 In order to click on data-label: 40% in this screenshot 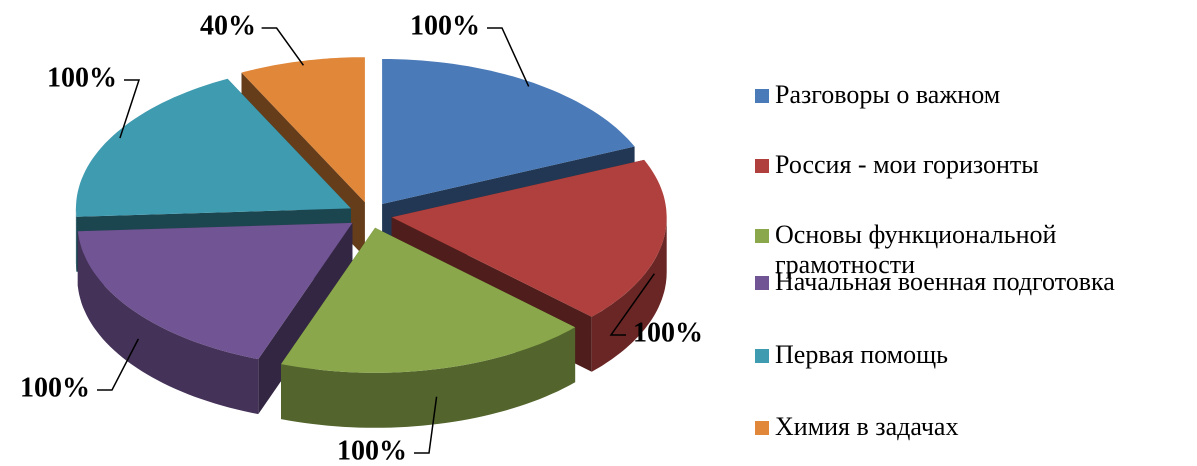, I will do `click(228, 25)`.